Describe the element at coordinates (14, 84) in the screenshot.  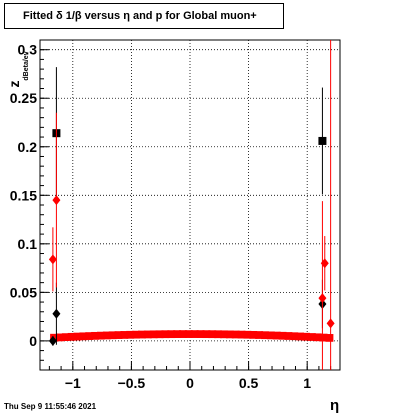
I see `y-axis-label-main: z` at that location.